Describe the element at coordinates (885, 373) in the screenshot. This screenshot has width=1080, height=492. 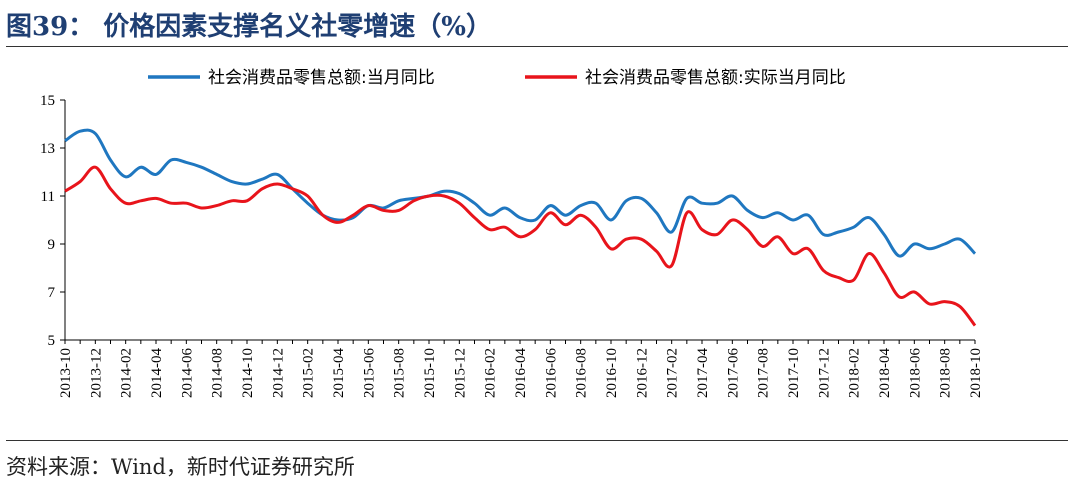
I see `x-tick-label: 2018-04` at that location.